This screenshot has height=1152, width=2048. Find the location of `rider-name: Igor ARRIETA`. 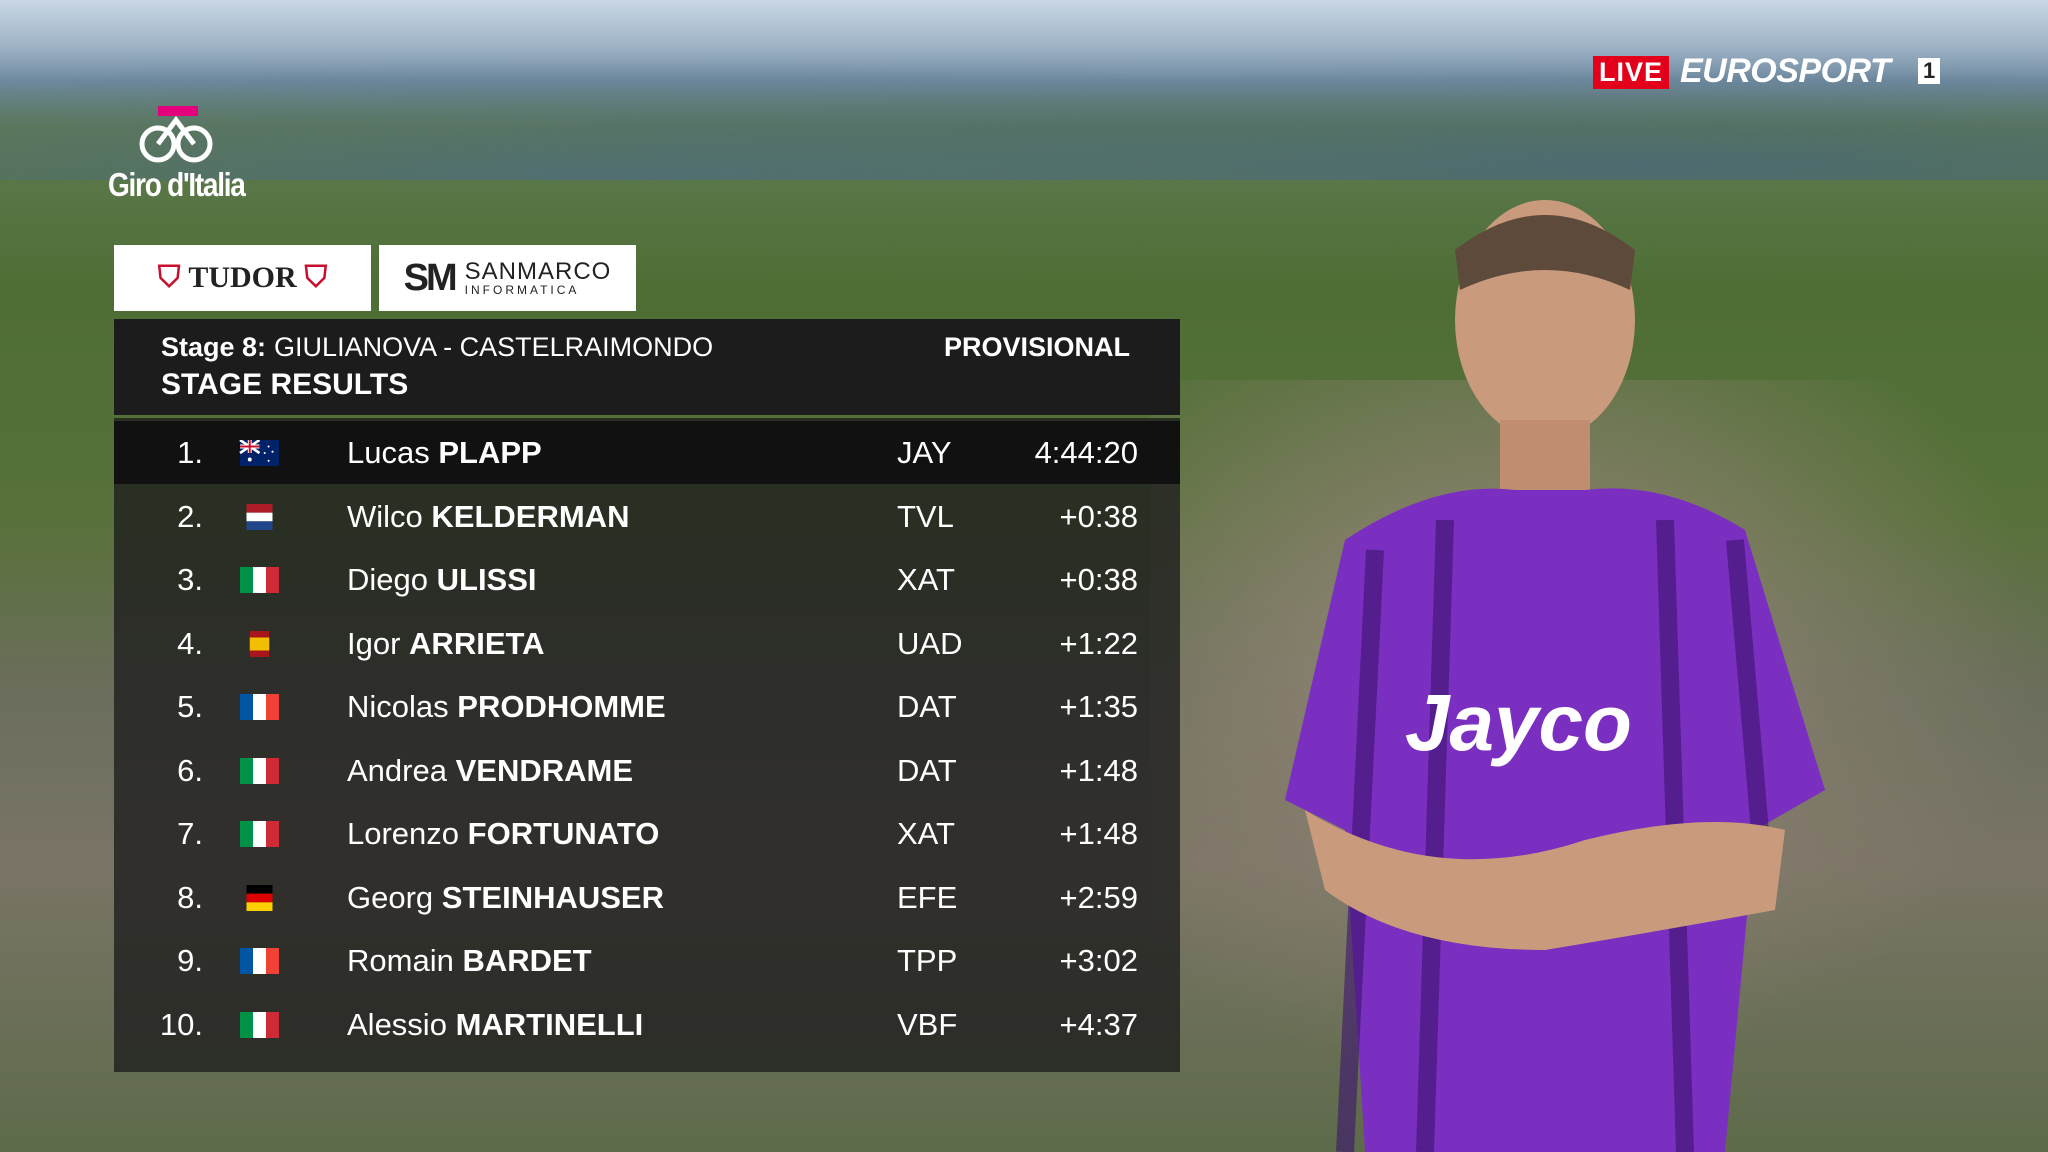

rider-name: Igor ARRIETA is located at coordinates (446, 644).